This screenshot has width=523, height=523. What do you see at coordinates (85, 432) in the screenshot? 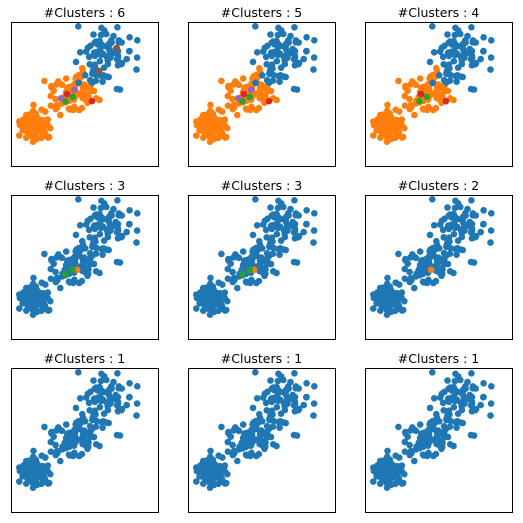
I see `subplot-7: #Clusters : 1` at bounding box center [85, 432].